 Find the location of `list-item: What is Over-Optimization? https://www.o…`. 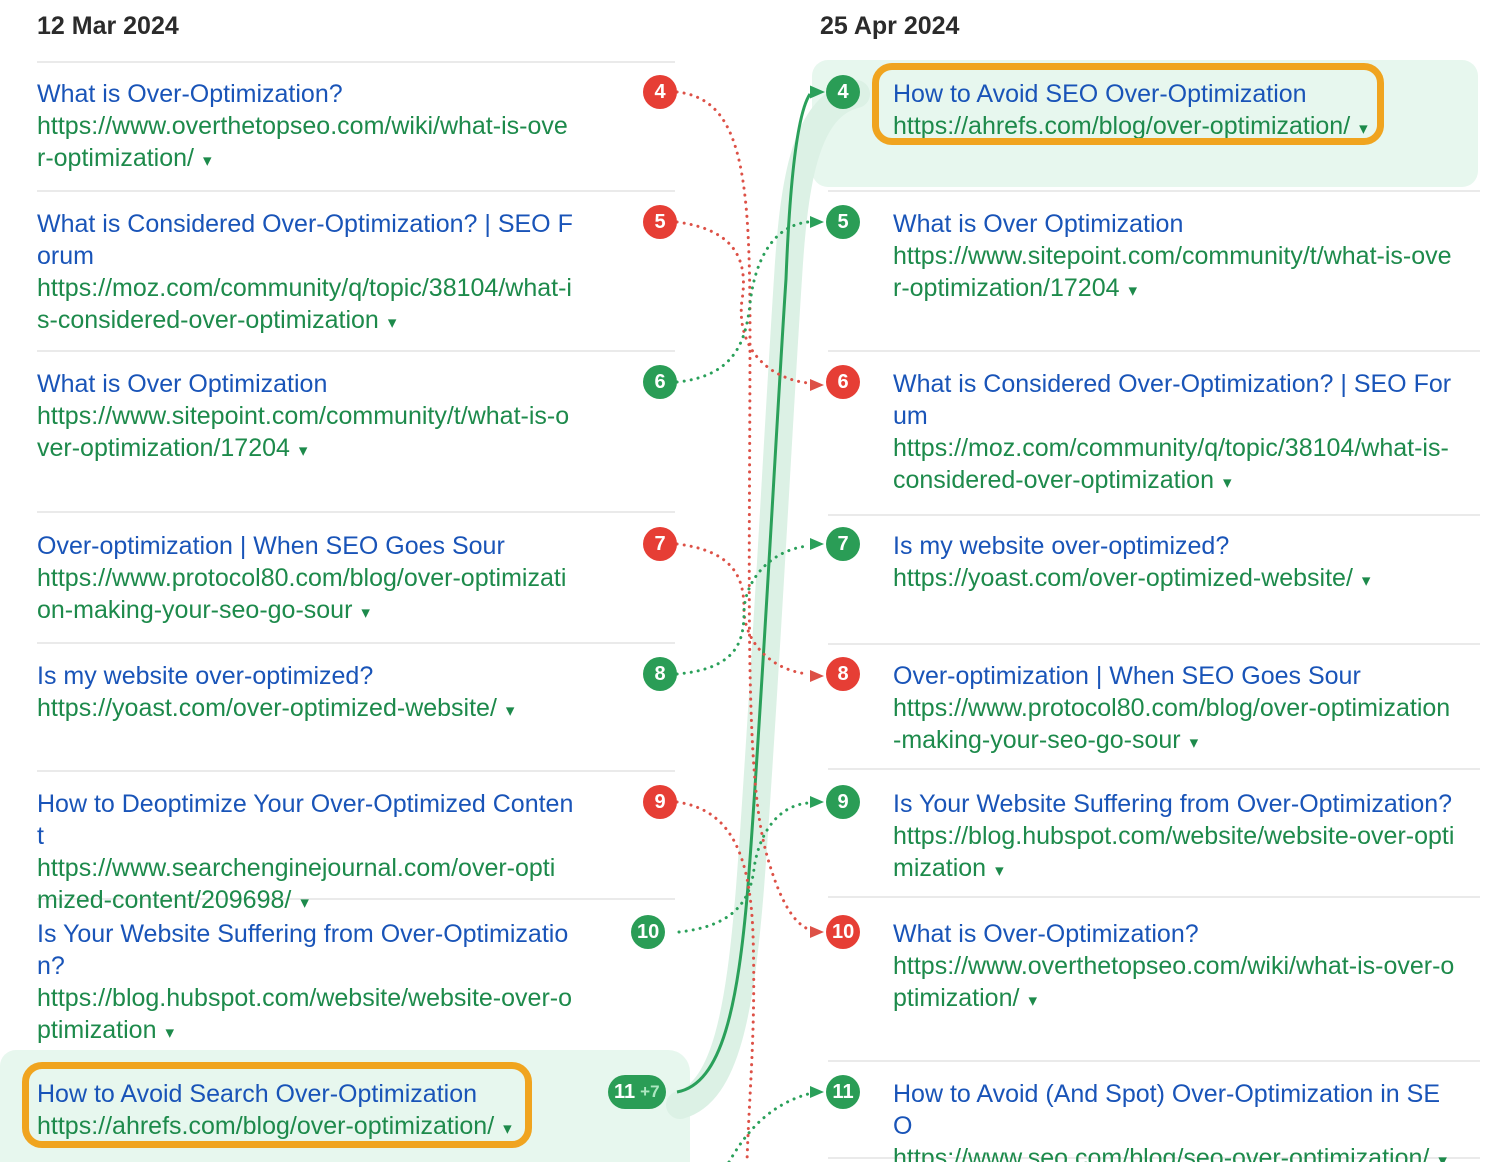

list-item: What is Over-Optimization? https://www.o… is located at coordinates (306, 127).